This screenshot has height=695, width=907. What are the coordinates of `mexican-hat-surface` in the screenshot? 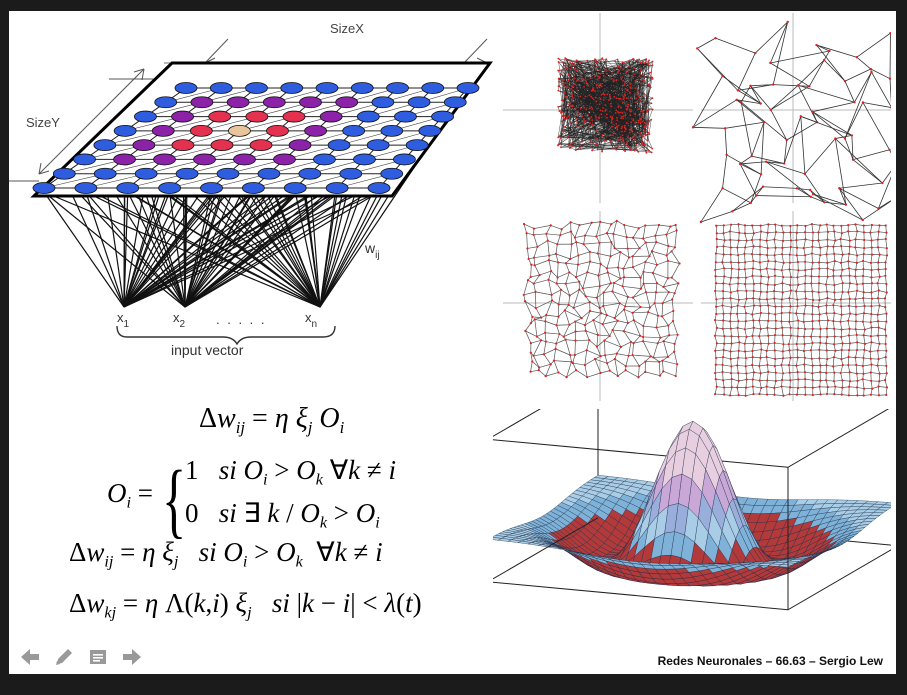 It's located at (692, 510).